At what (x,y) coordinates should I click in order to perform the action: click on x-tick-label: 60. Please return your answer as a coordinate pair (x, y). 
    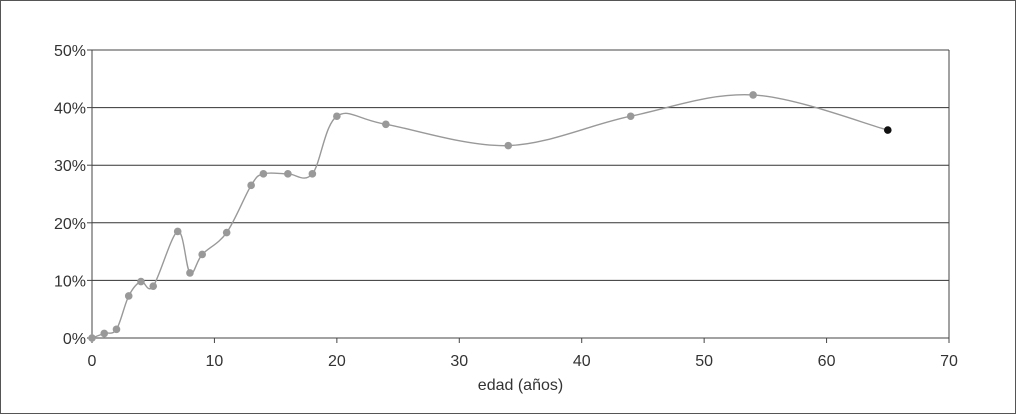
    Looking at the image, I should click on (827, 361).